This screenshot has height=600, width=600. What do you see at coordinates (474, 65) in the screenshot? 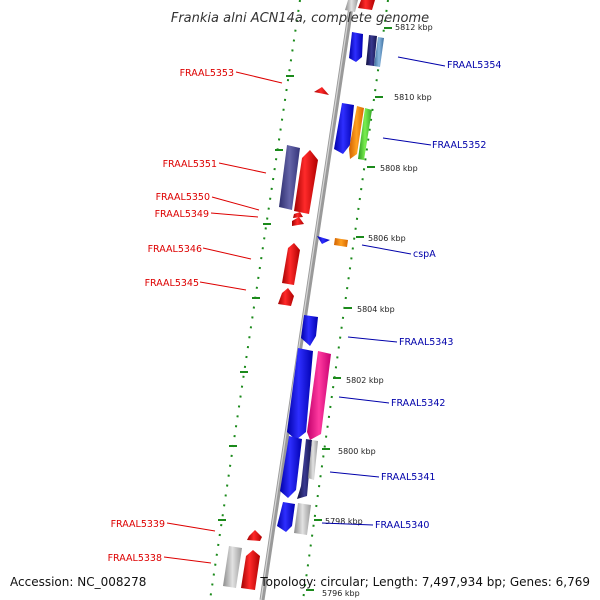
I see `gene-label: FRAAL5354` at bounding box center [474, 65].